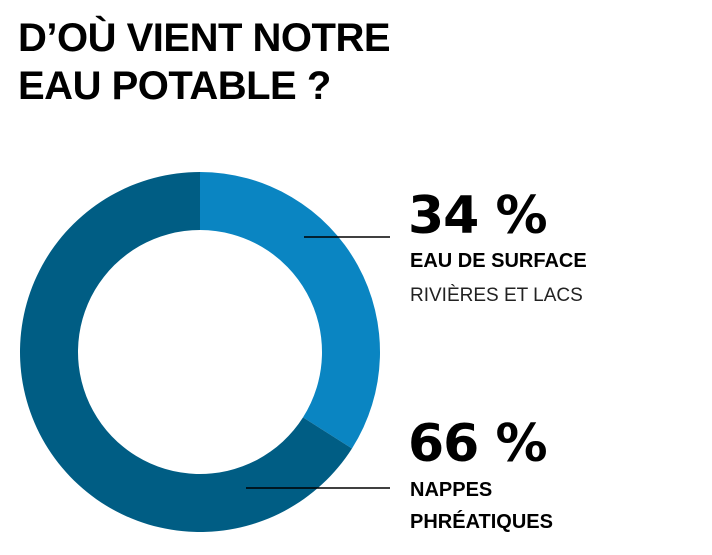 The width and height of the screenshot is (712, 555). I want to click on slice-label-groundwater-line-1: NAPPES, so click(451, 490).